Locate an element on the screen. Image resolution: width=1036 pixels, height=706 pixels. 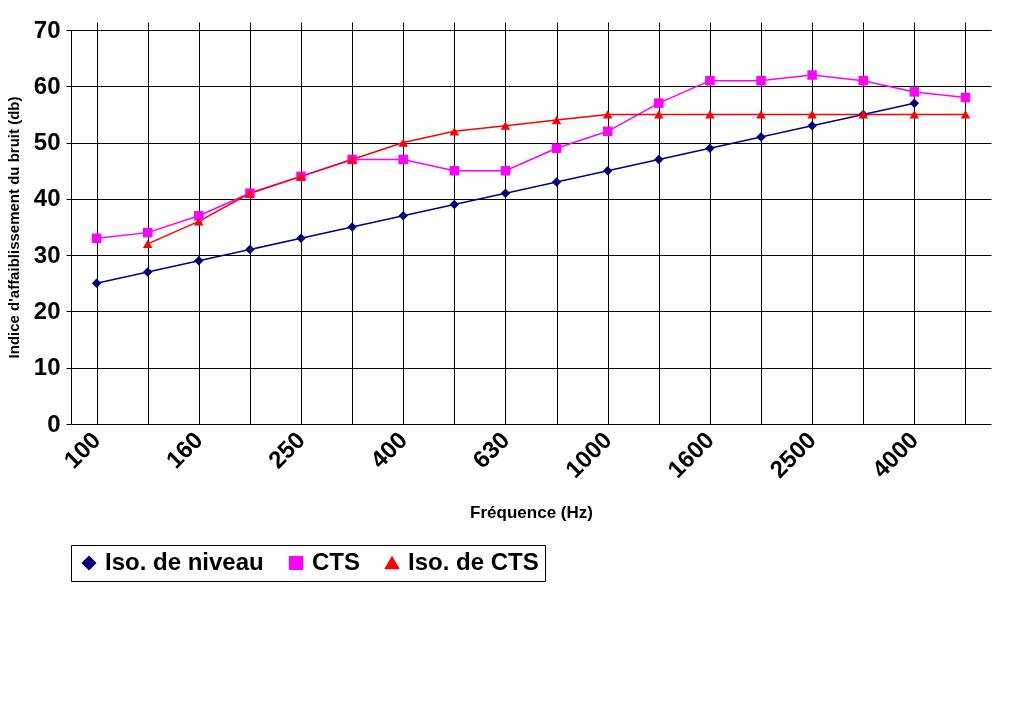
y-tick-label: 0 is located at coordinates (54, 423).